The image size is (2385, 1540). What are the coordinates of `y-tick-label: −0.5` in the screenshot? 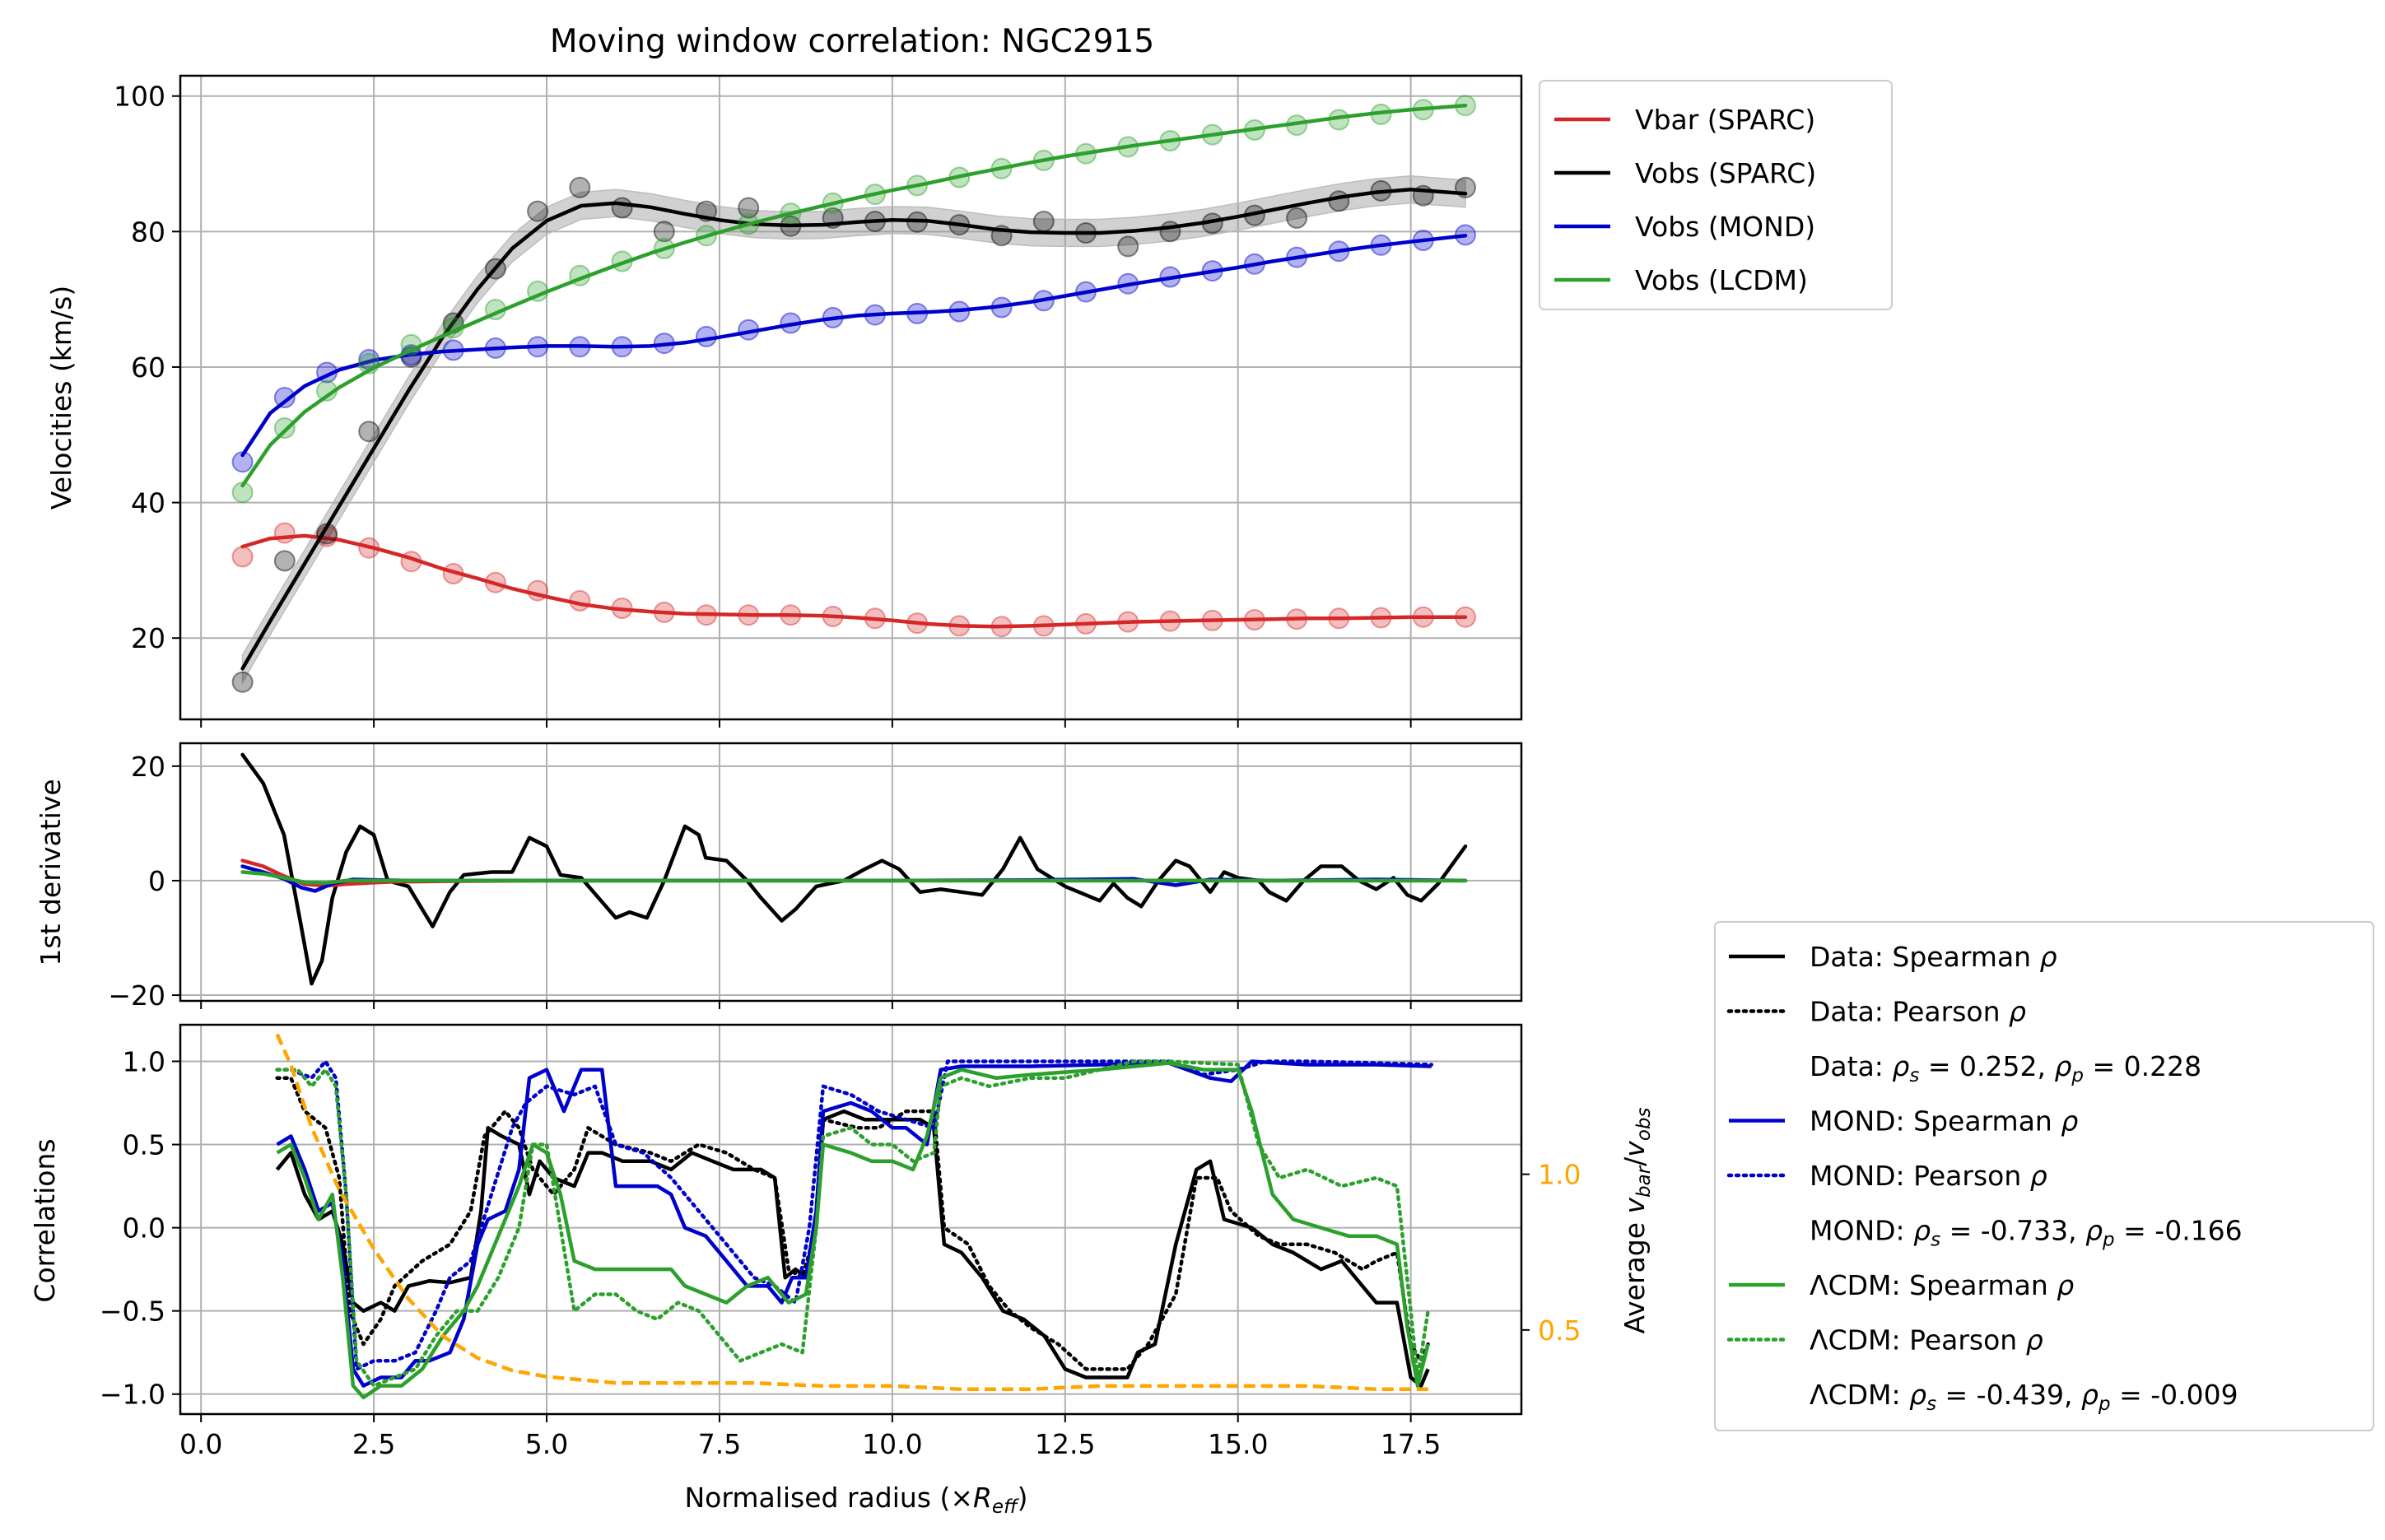 It's located at (133, 1312).